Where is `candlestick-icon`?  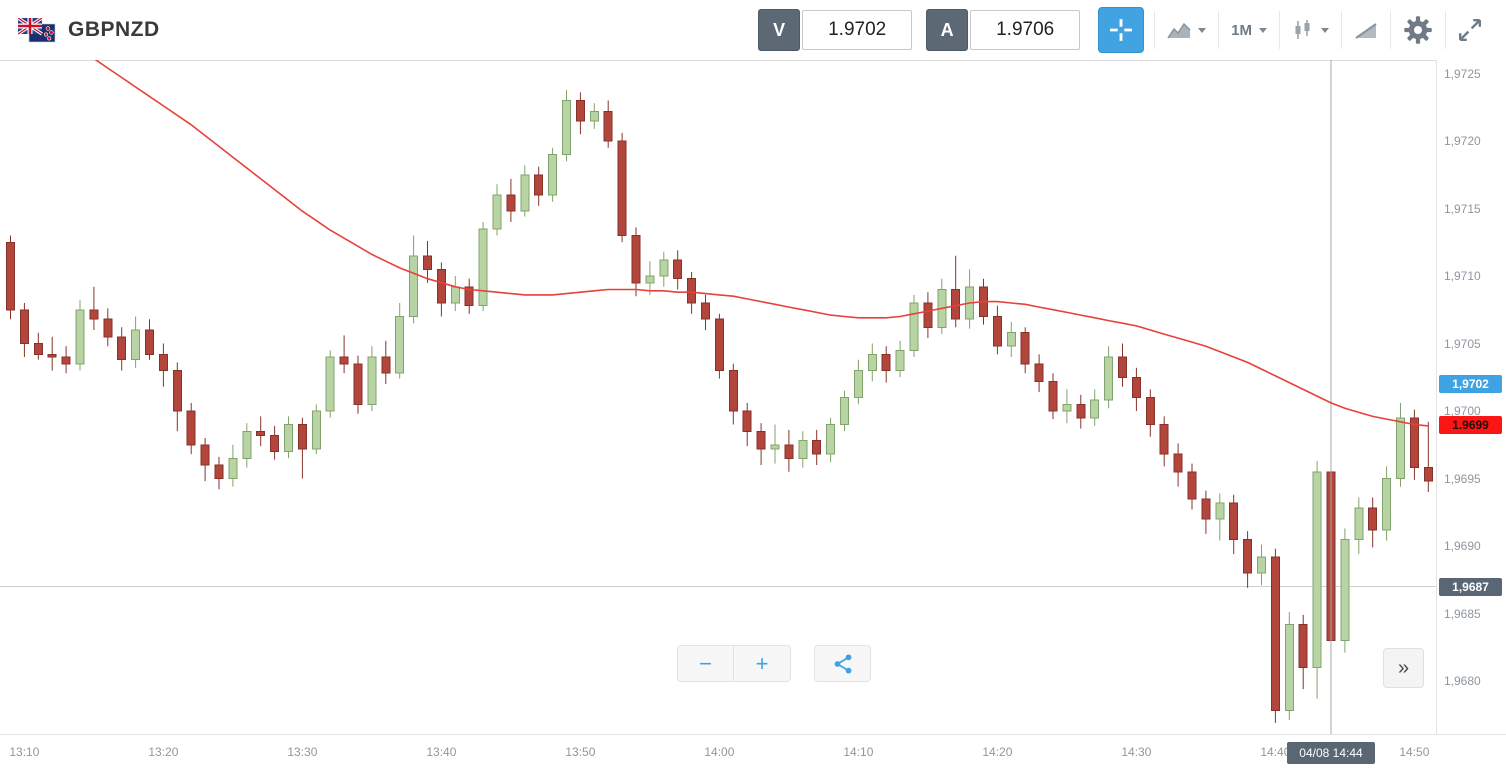 candlestick-icon is located at coordinates (1303, 30).